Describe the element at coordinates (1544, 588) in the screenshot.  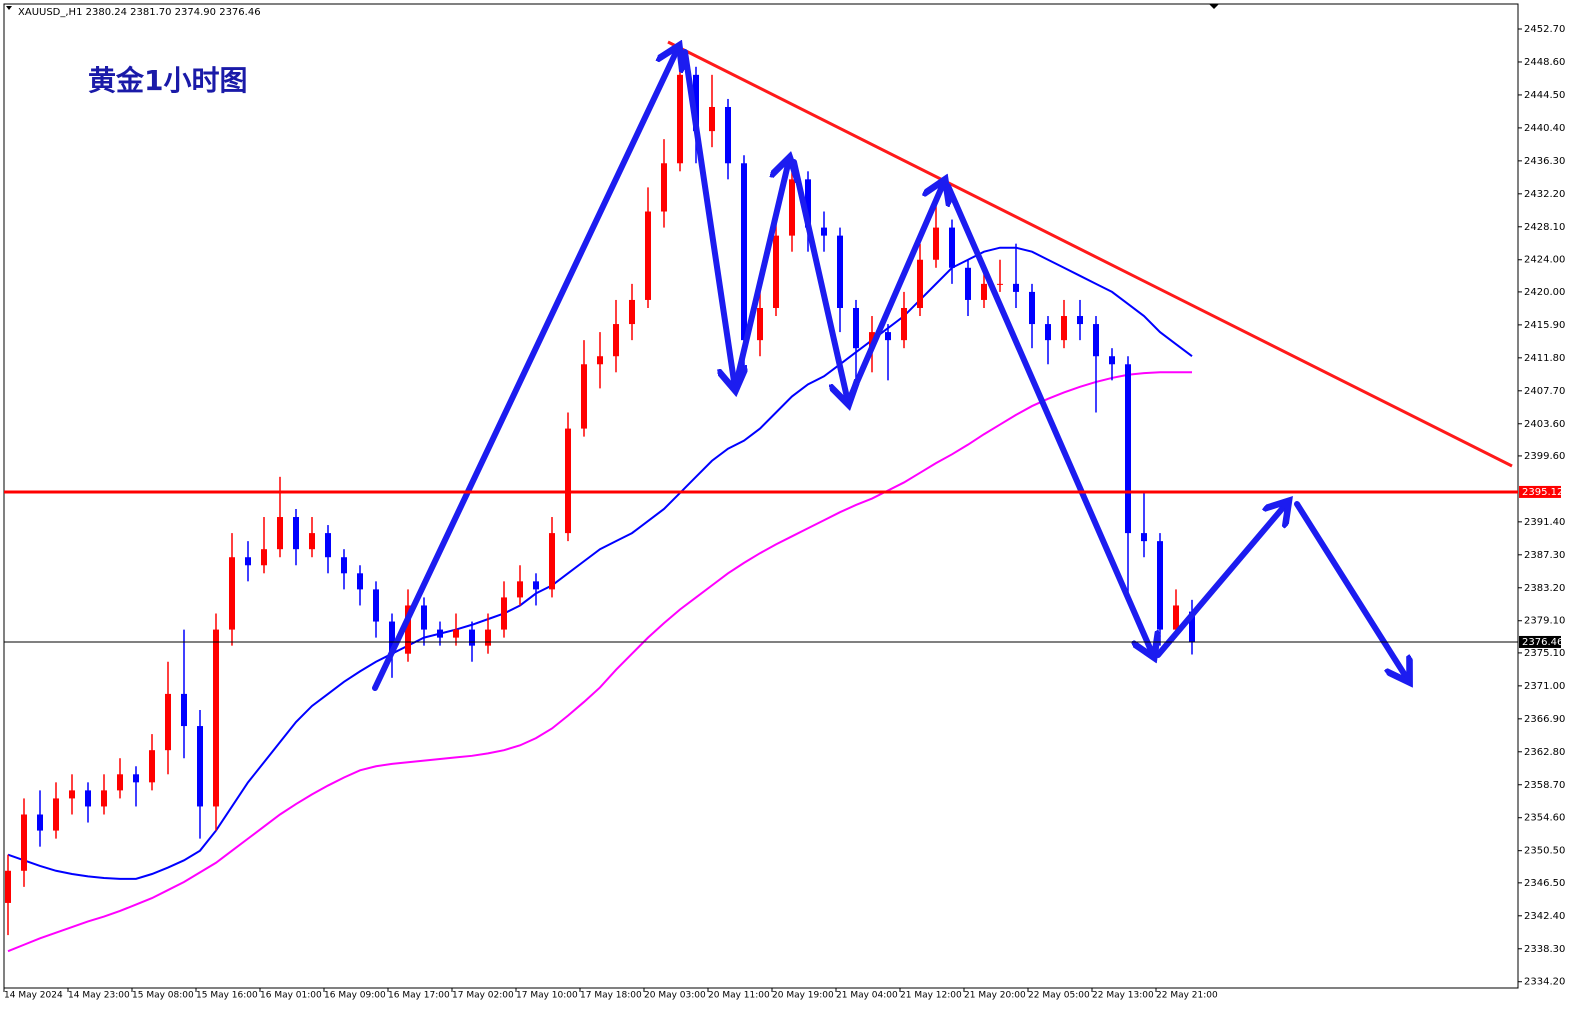
I see `y-tick-label: 2383.20` at that location.